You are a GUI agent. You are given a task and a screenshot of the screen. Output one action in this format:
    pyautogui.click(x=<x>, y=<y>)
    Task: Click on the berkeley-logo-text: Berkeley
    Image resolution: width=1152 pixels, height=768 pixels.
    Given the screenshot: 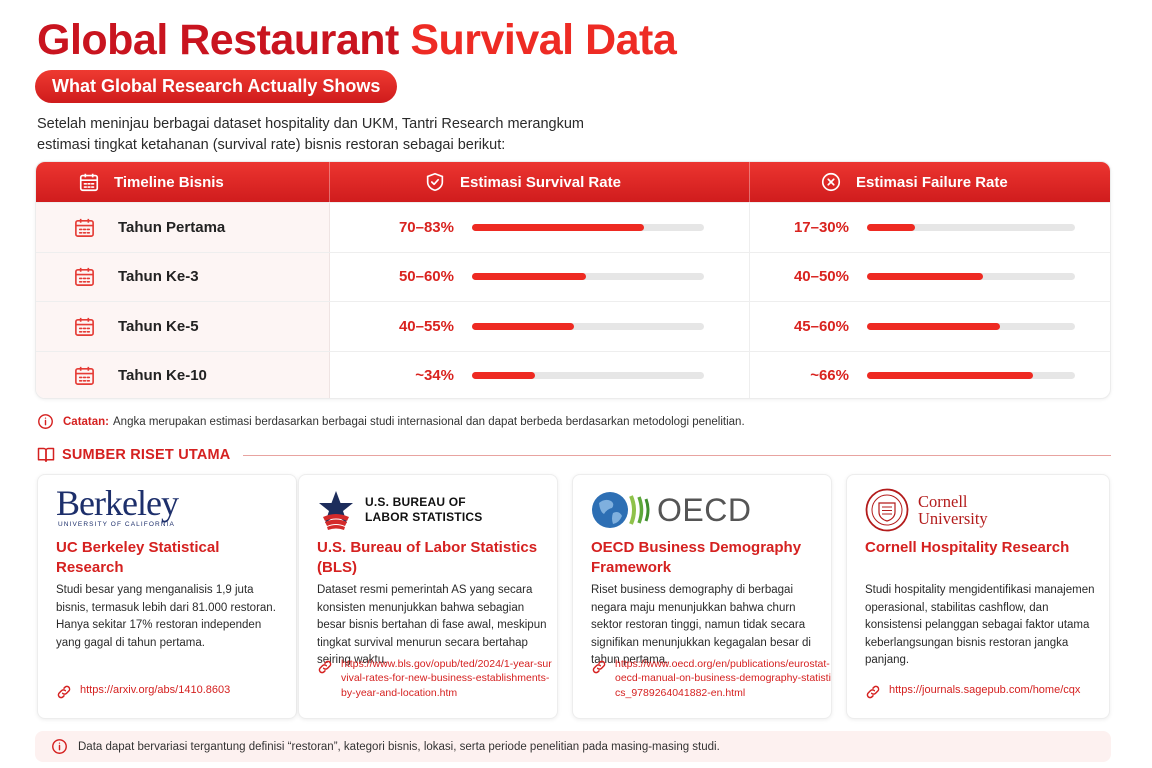 What is the action you would take?
    pyautogui.click(x=117, y=503)
    